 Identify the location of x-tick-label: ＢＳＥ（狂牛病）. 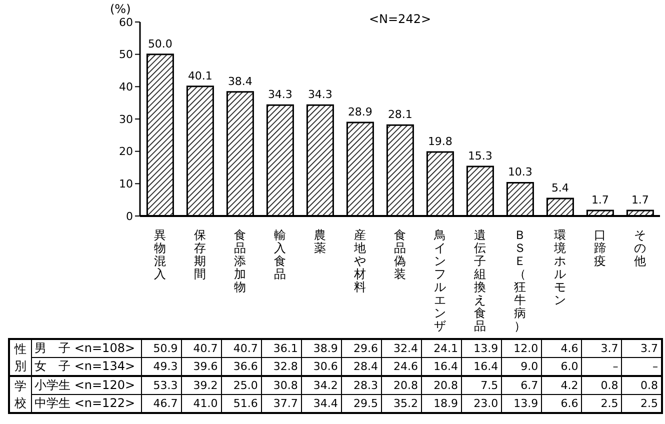
(520, 280).